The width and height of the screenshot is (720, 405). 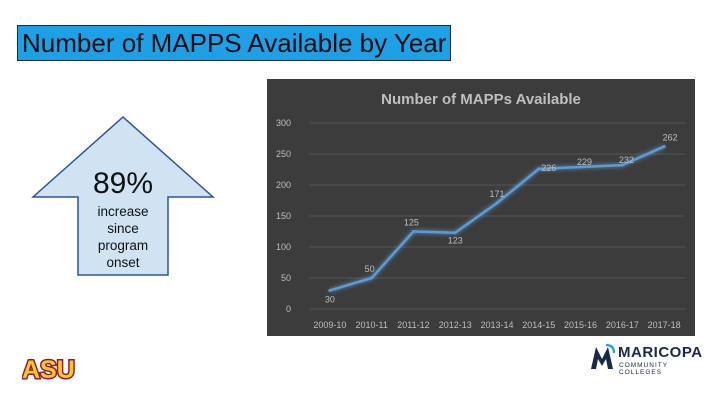 I want to click on data-label: 262, so click(x=670, y=138).